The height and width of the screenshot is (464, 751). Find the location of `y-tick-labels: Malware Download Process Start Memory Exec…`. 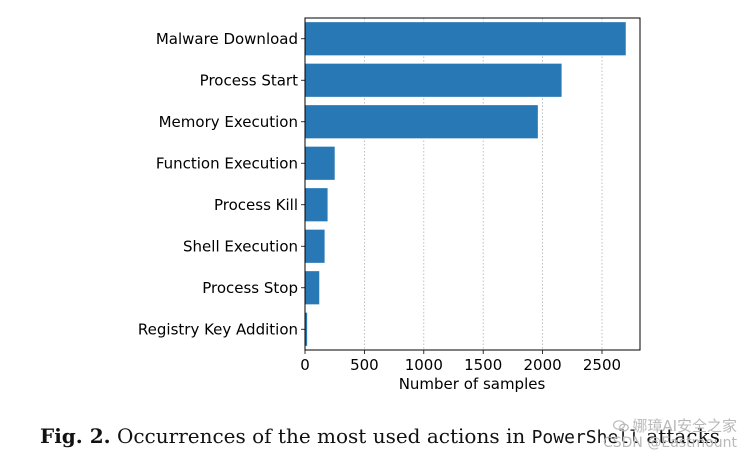

y-tick-labels: Malware Download Process Start Memory Exec… is located at coordinates (221, 184).